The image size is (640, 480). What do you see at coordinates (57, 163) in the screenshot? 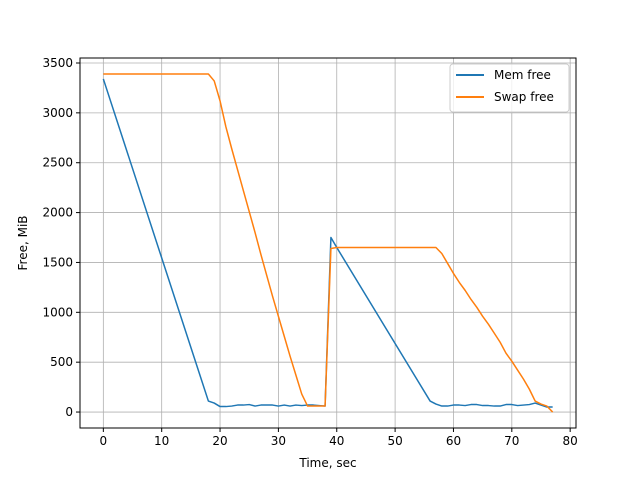
I see `y-tick-label: 2500` at bounding box center [57, 163].